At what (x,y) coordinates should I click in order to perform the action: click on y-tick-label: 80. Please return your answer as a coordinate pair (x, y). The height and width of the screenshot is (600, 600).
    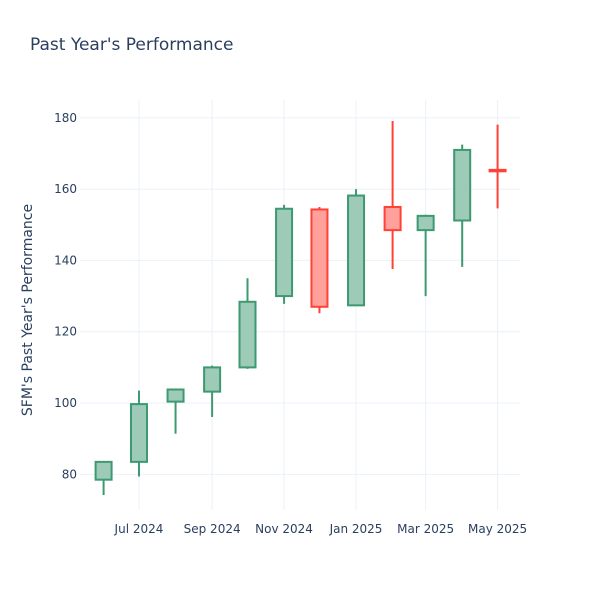
    Looking at the image, I should click on (69, 474).